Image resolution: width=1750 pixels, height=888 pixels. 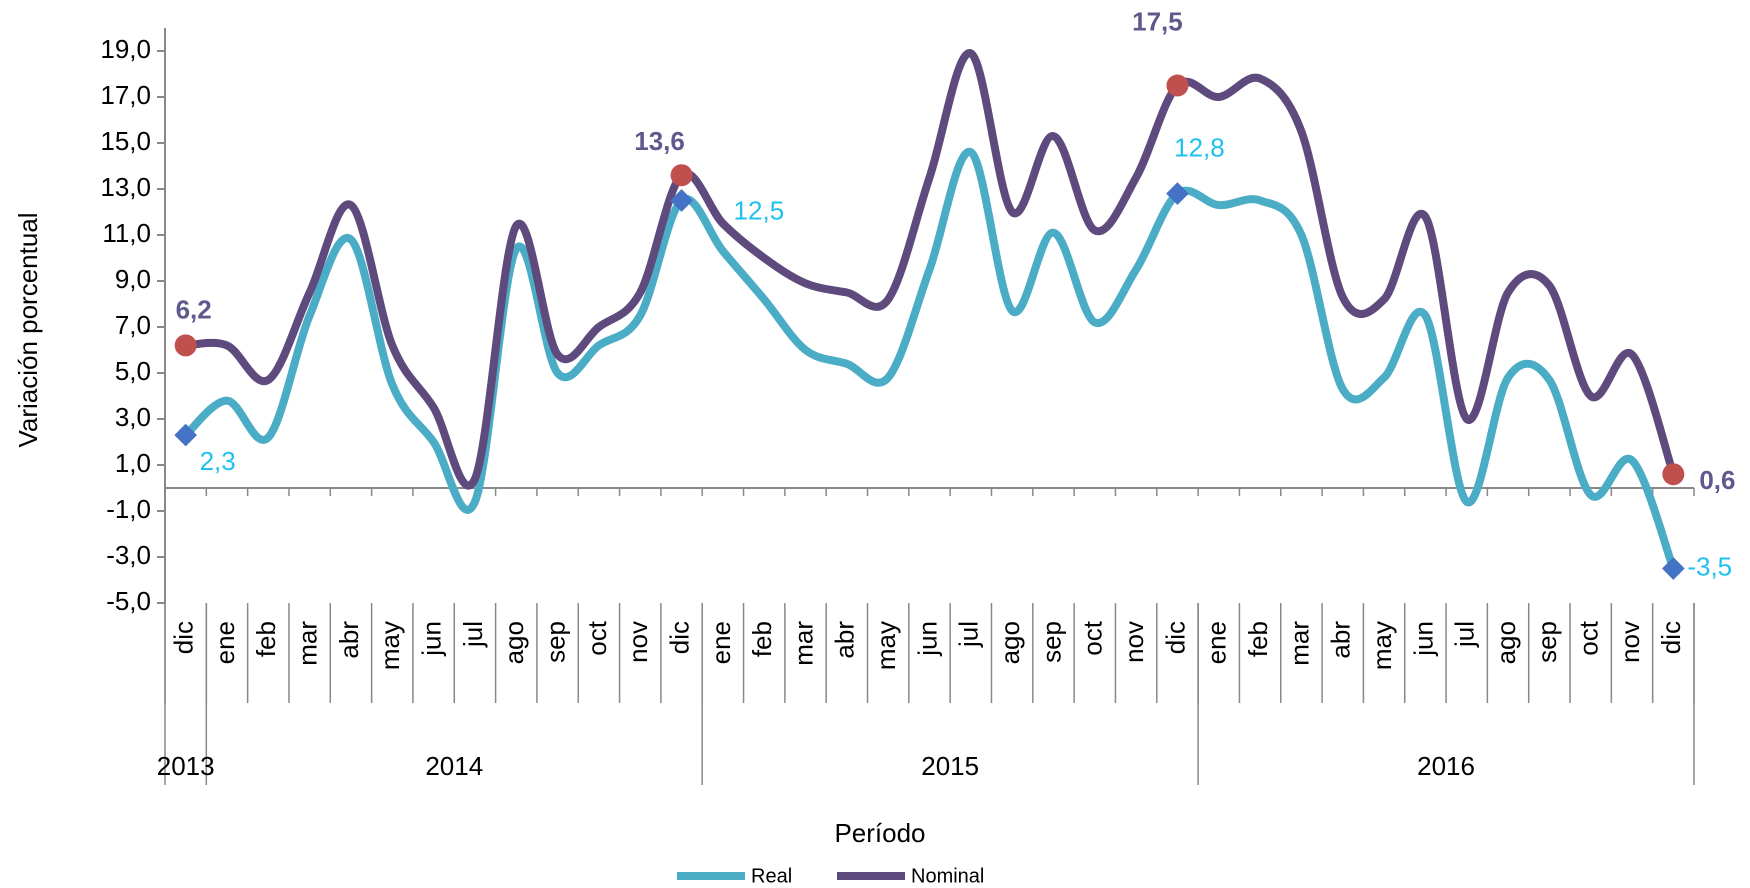 What do you see at coordinates (125, 187) in the screenshot?
I see `y-tick-label: 13,0` at bounding box center [125, 187].